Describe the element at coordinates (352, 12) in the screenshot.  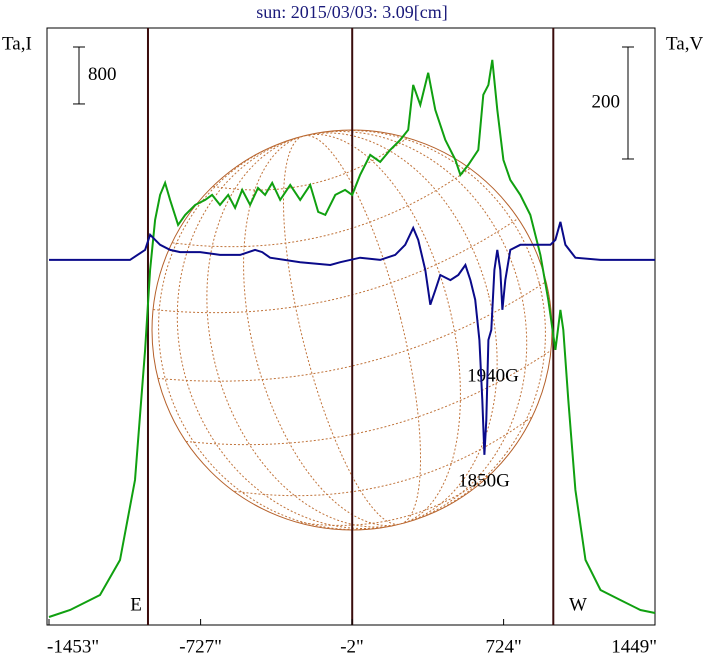
I see `chart-title: sun: 2015/03/03: 3.09[cm]` at that location.